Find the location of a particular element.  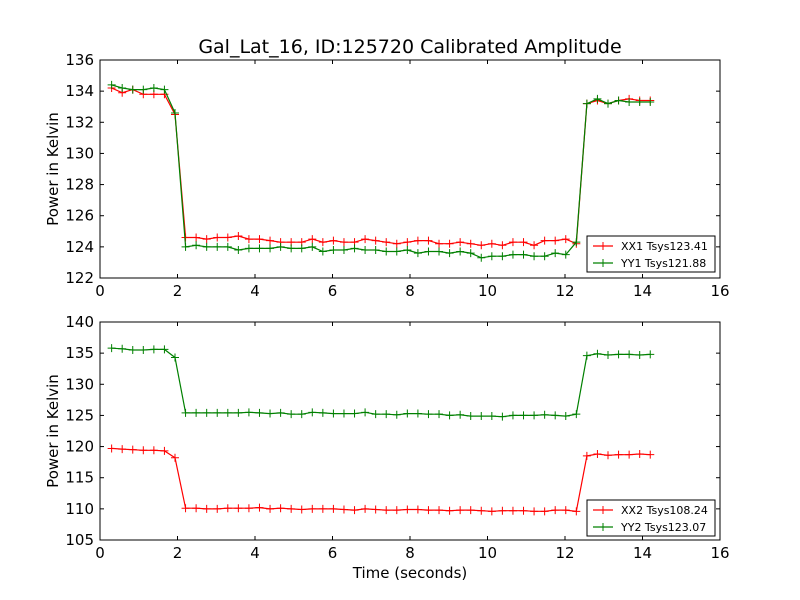

x-tick-label: 16 is located at coordinates (719, 291).